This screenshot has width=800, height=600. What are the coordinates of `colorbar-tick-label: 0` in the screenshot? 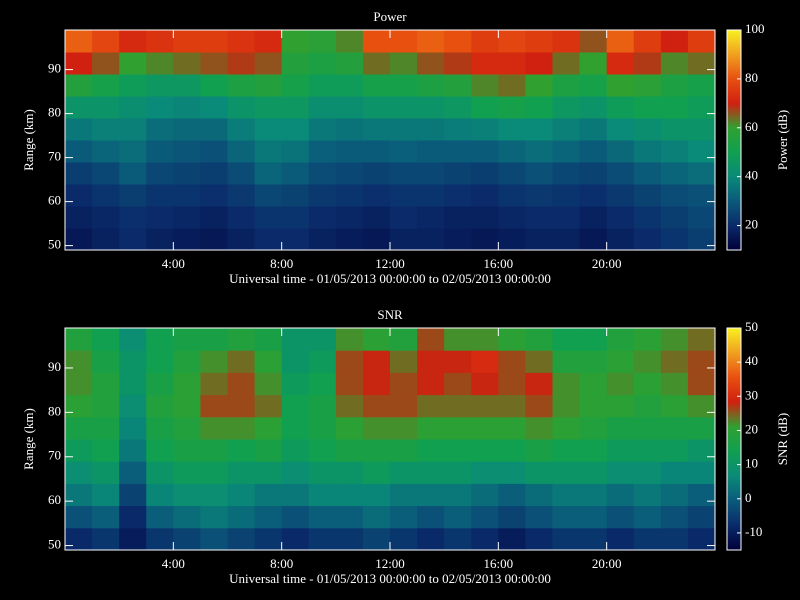 It's located at (748, 497).